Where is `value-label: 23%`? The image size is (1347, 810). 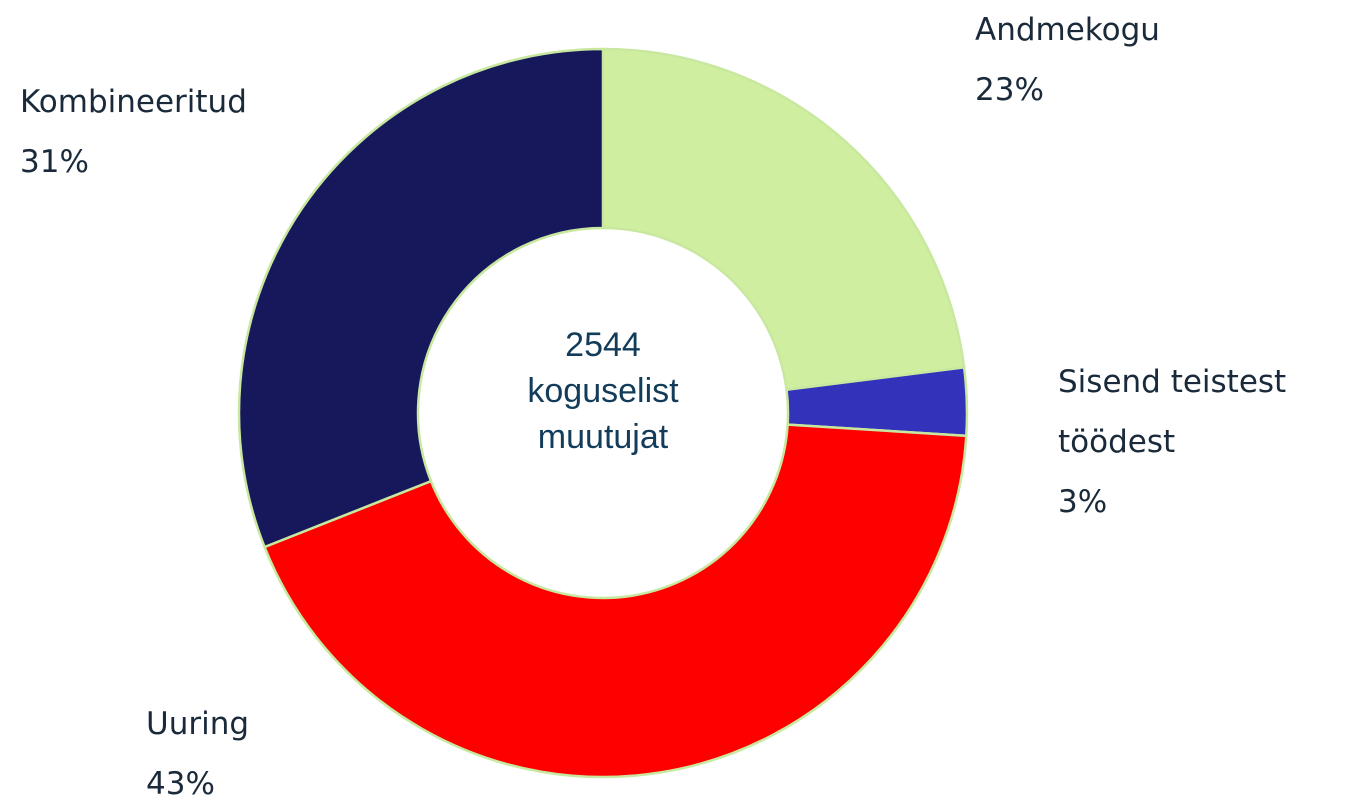 value-label: 23% is located at coordinates (1009, 90).